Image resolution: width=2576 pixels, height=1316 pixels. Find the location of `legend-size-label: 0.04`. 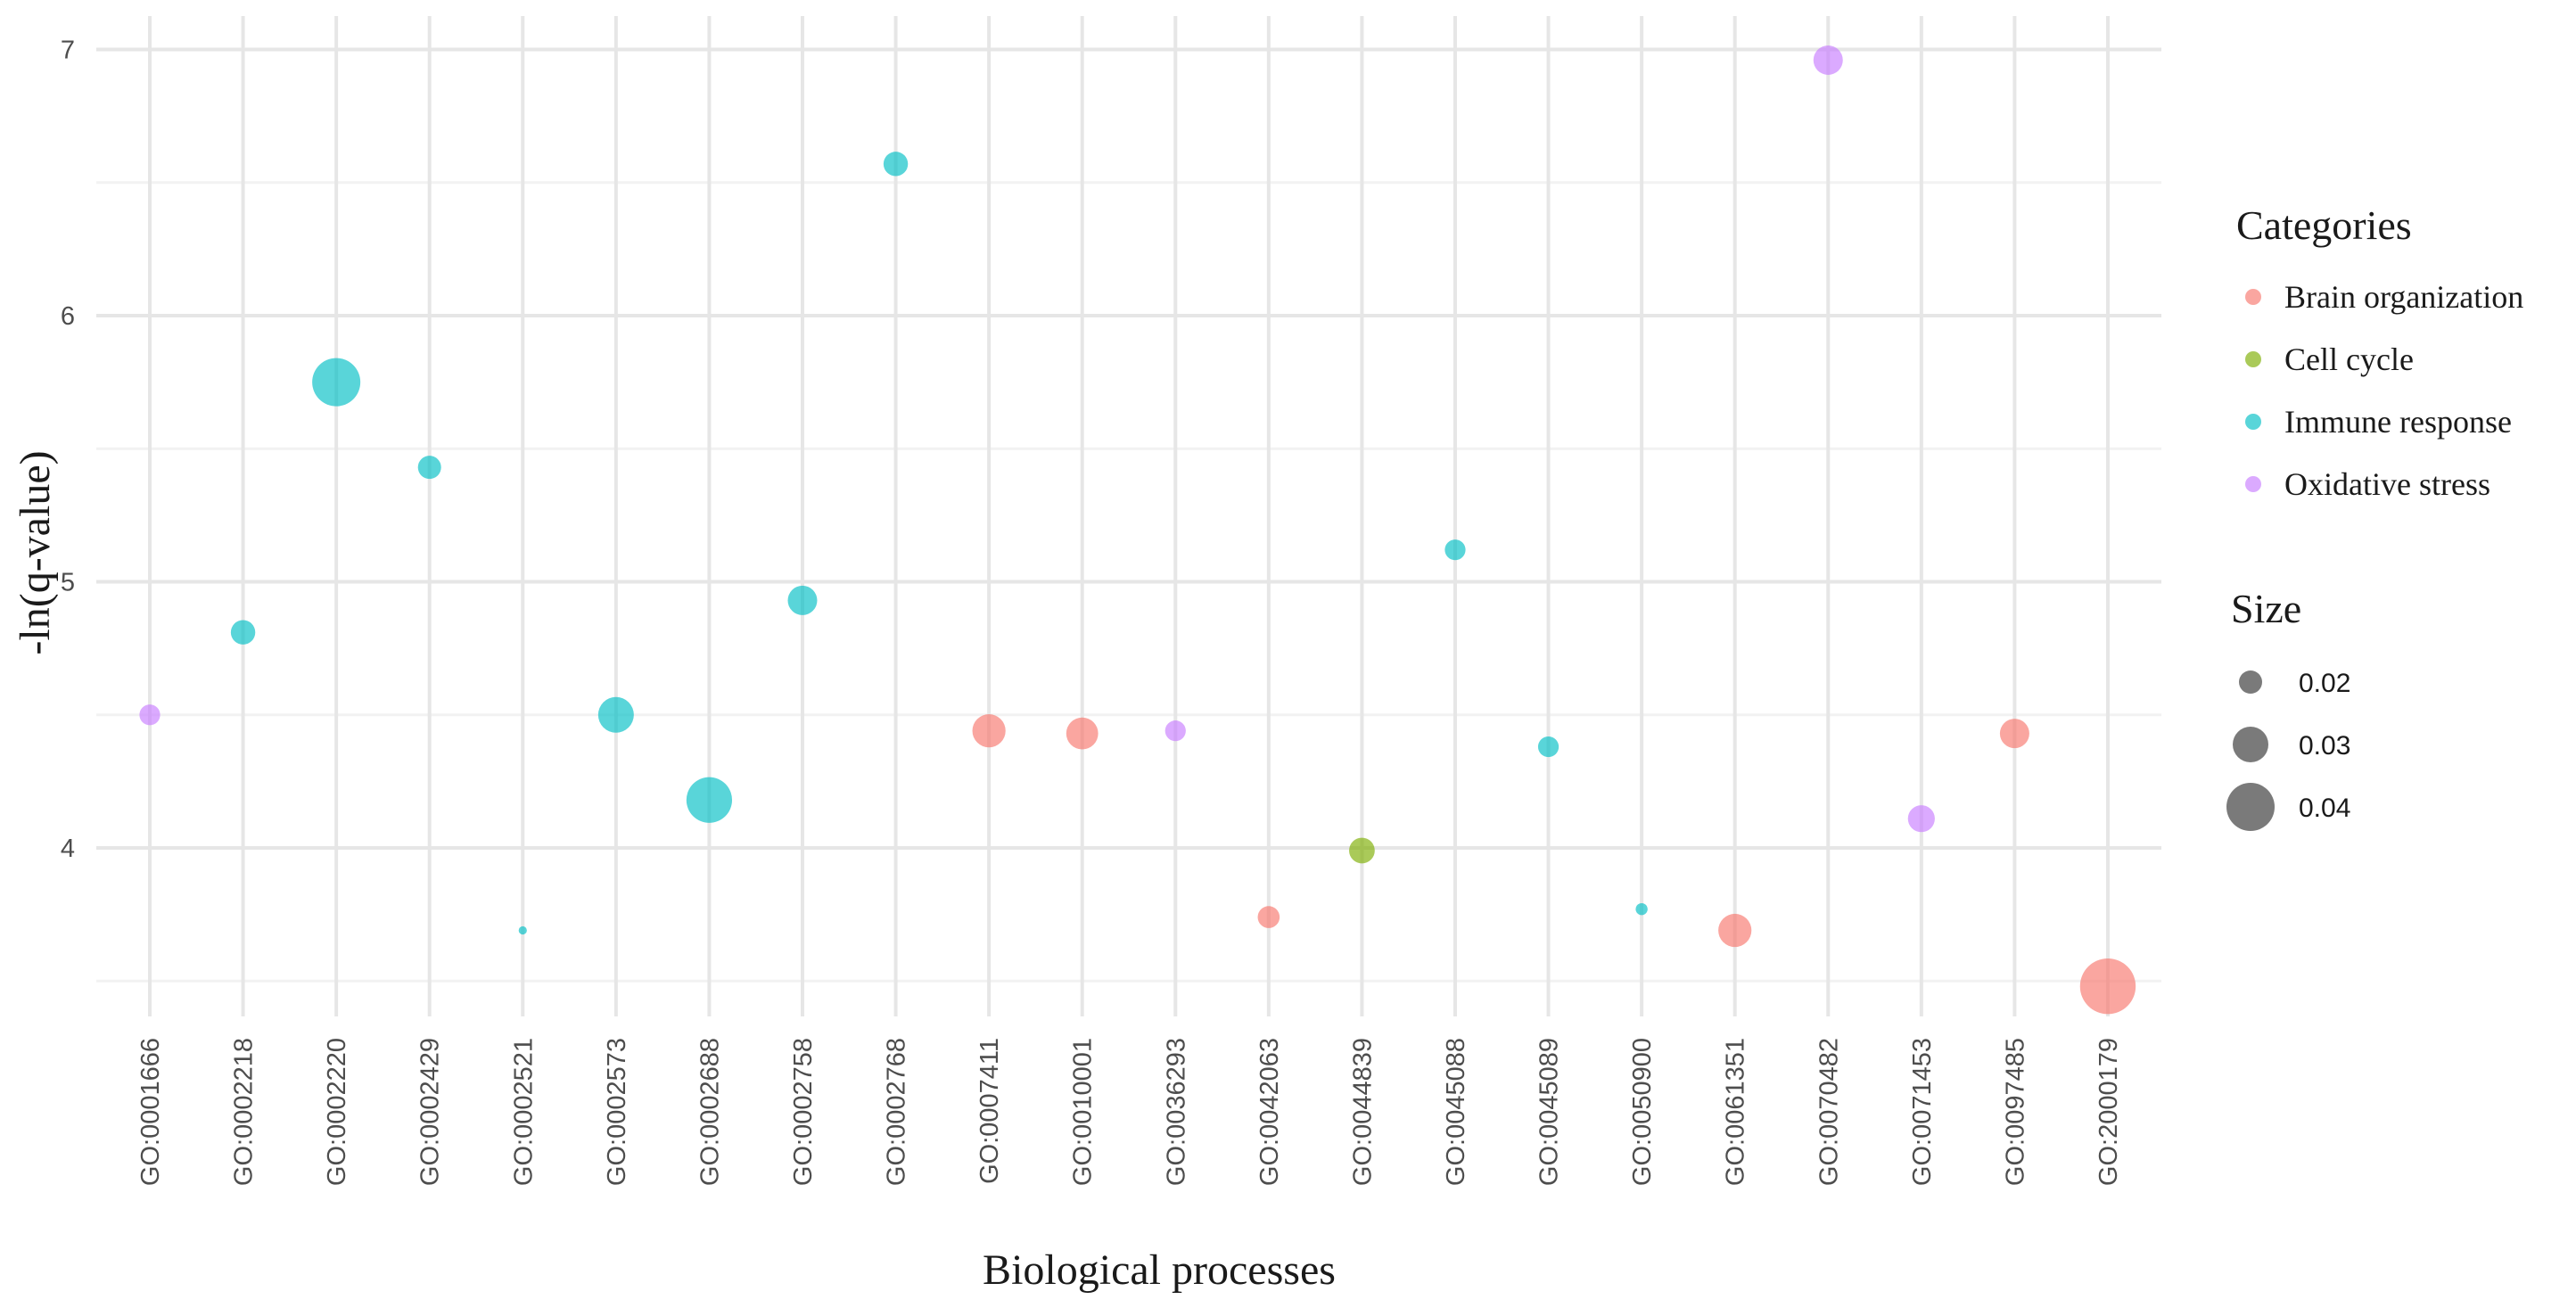

legend-size-label: 0.04 is located at coordinates (2324, 808).